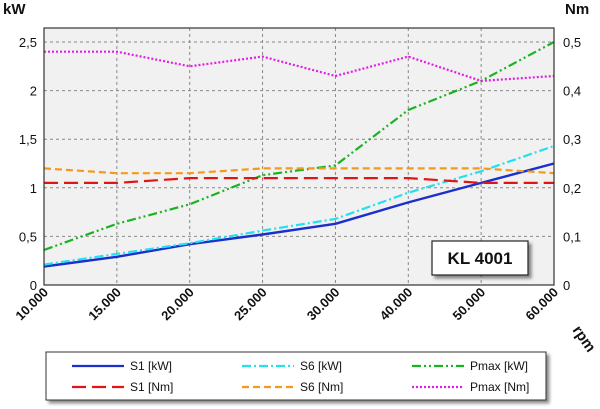  Describe the element at coordinates (499, 366) in the screenshot. I see `legend-label-pmax-kw: Pmax [kW]` at that location.